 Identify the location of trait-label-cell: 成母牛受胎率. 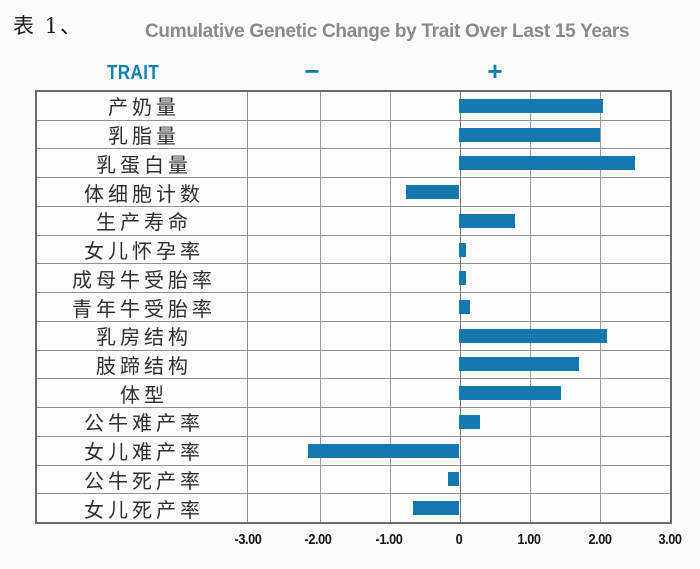
(142, 278).